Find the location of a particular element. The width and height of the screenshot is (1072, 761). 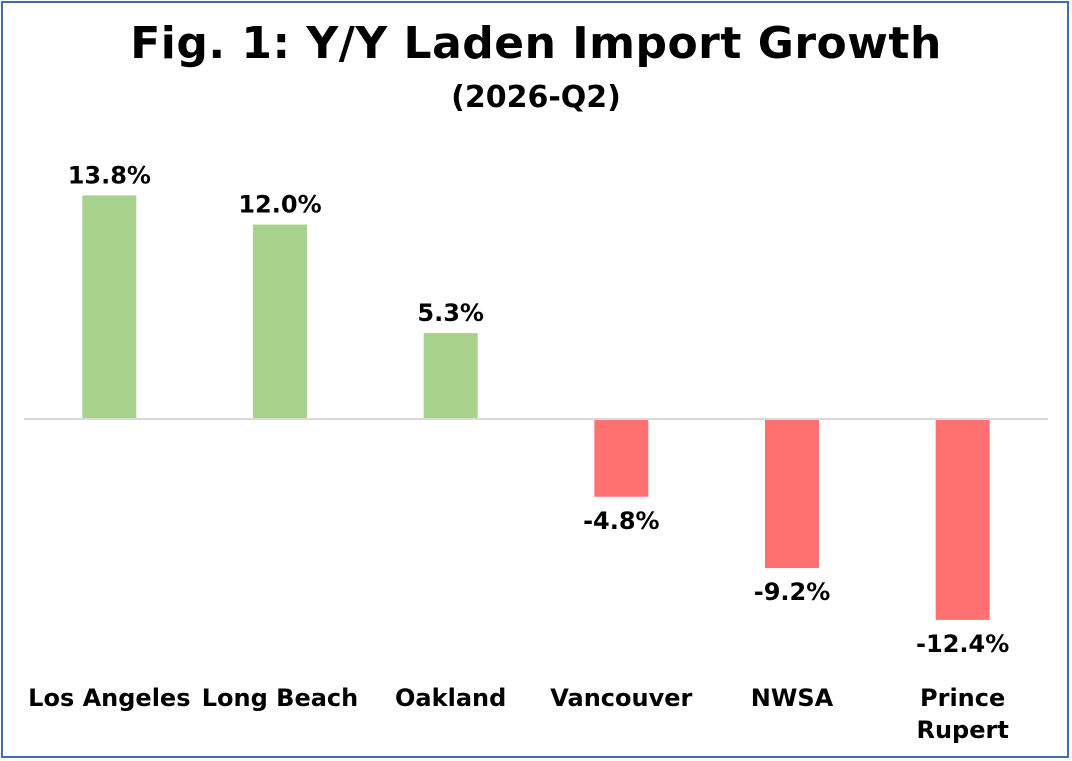

chart-subtitle: (2026-Q2) is located at coordinates (536, 97).